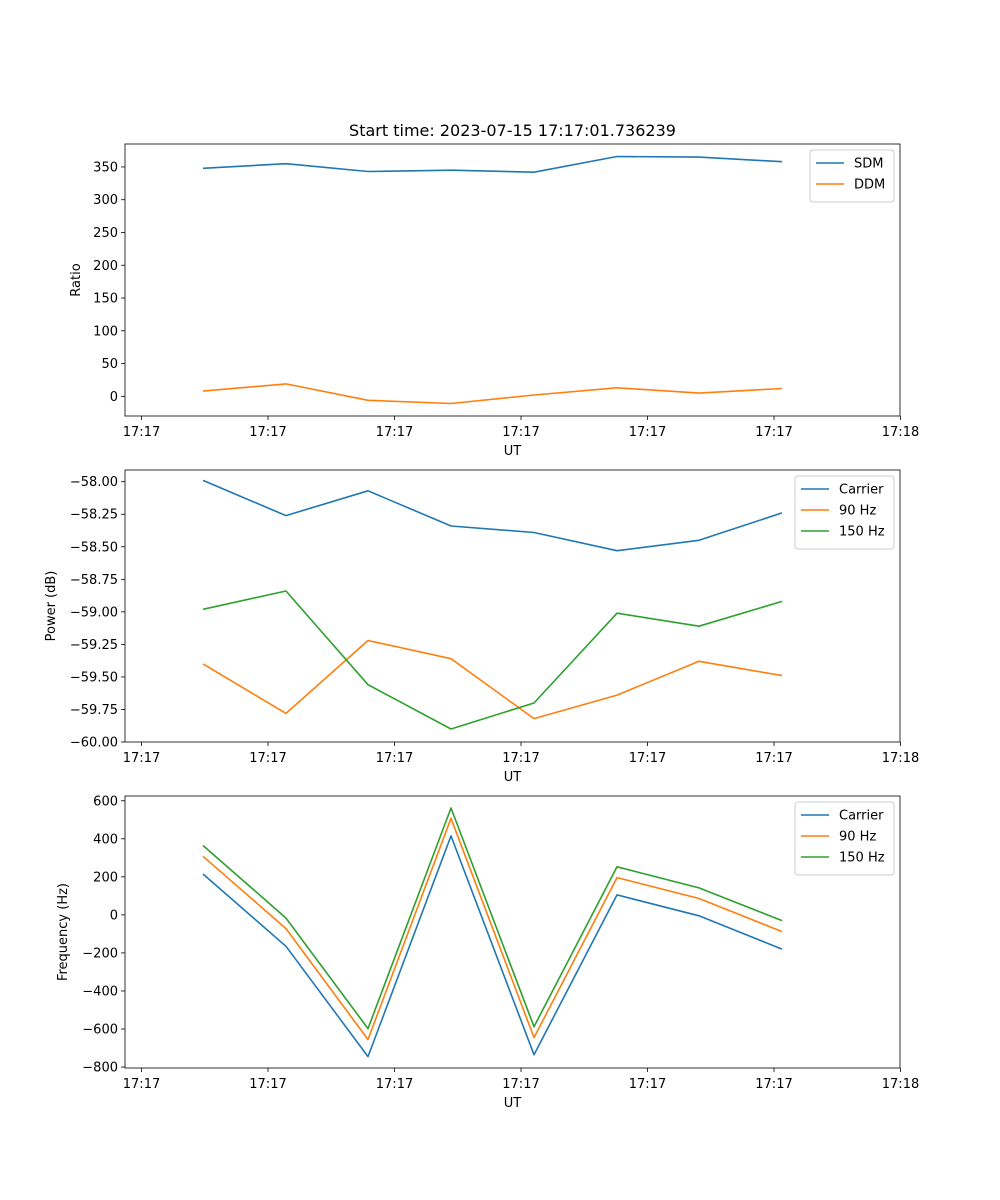  Describe the element at coordinates (100, 1030) in the screenshot. I see `y-tick-label: −600` at that location.